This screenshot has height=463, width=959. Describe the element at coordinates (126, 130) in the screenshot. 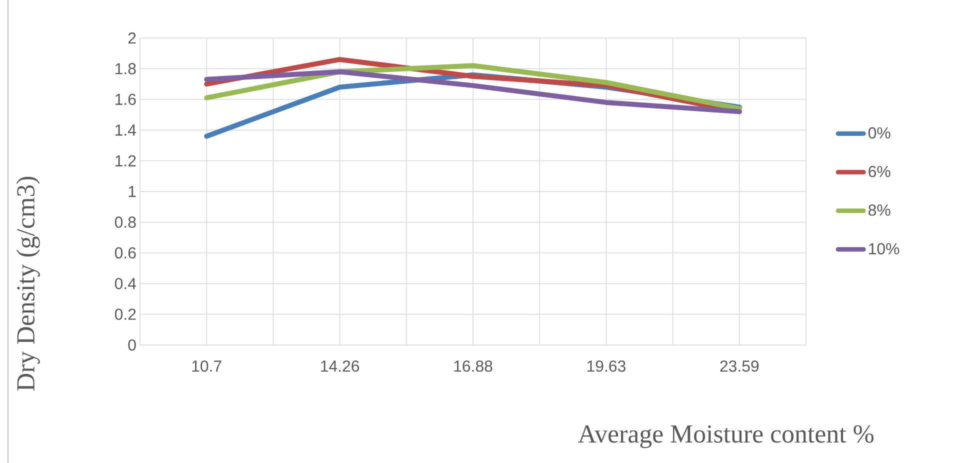

I see `y-tick-label: 1.4` at that location.